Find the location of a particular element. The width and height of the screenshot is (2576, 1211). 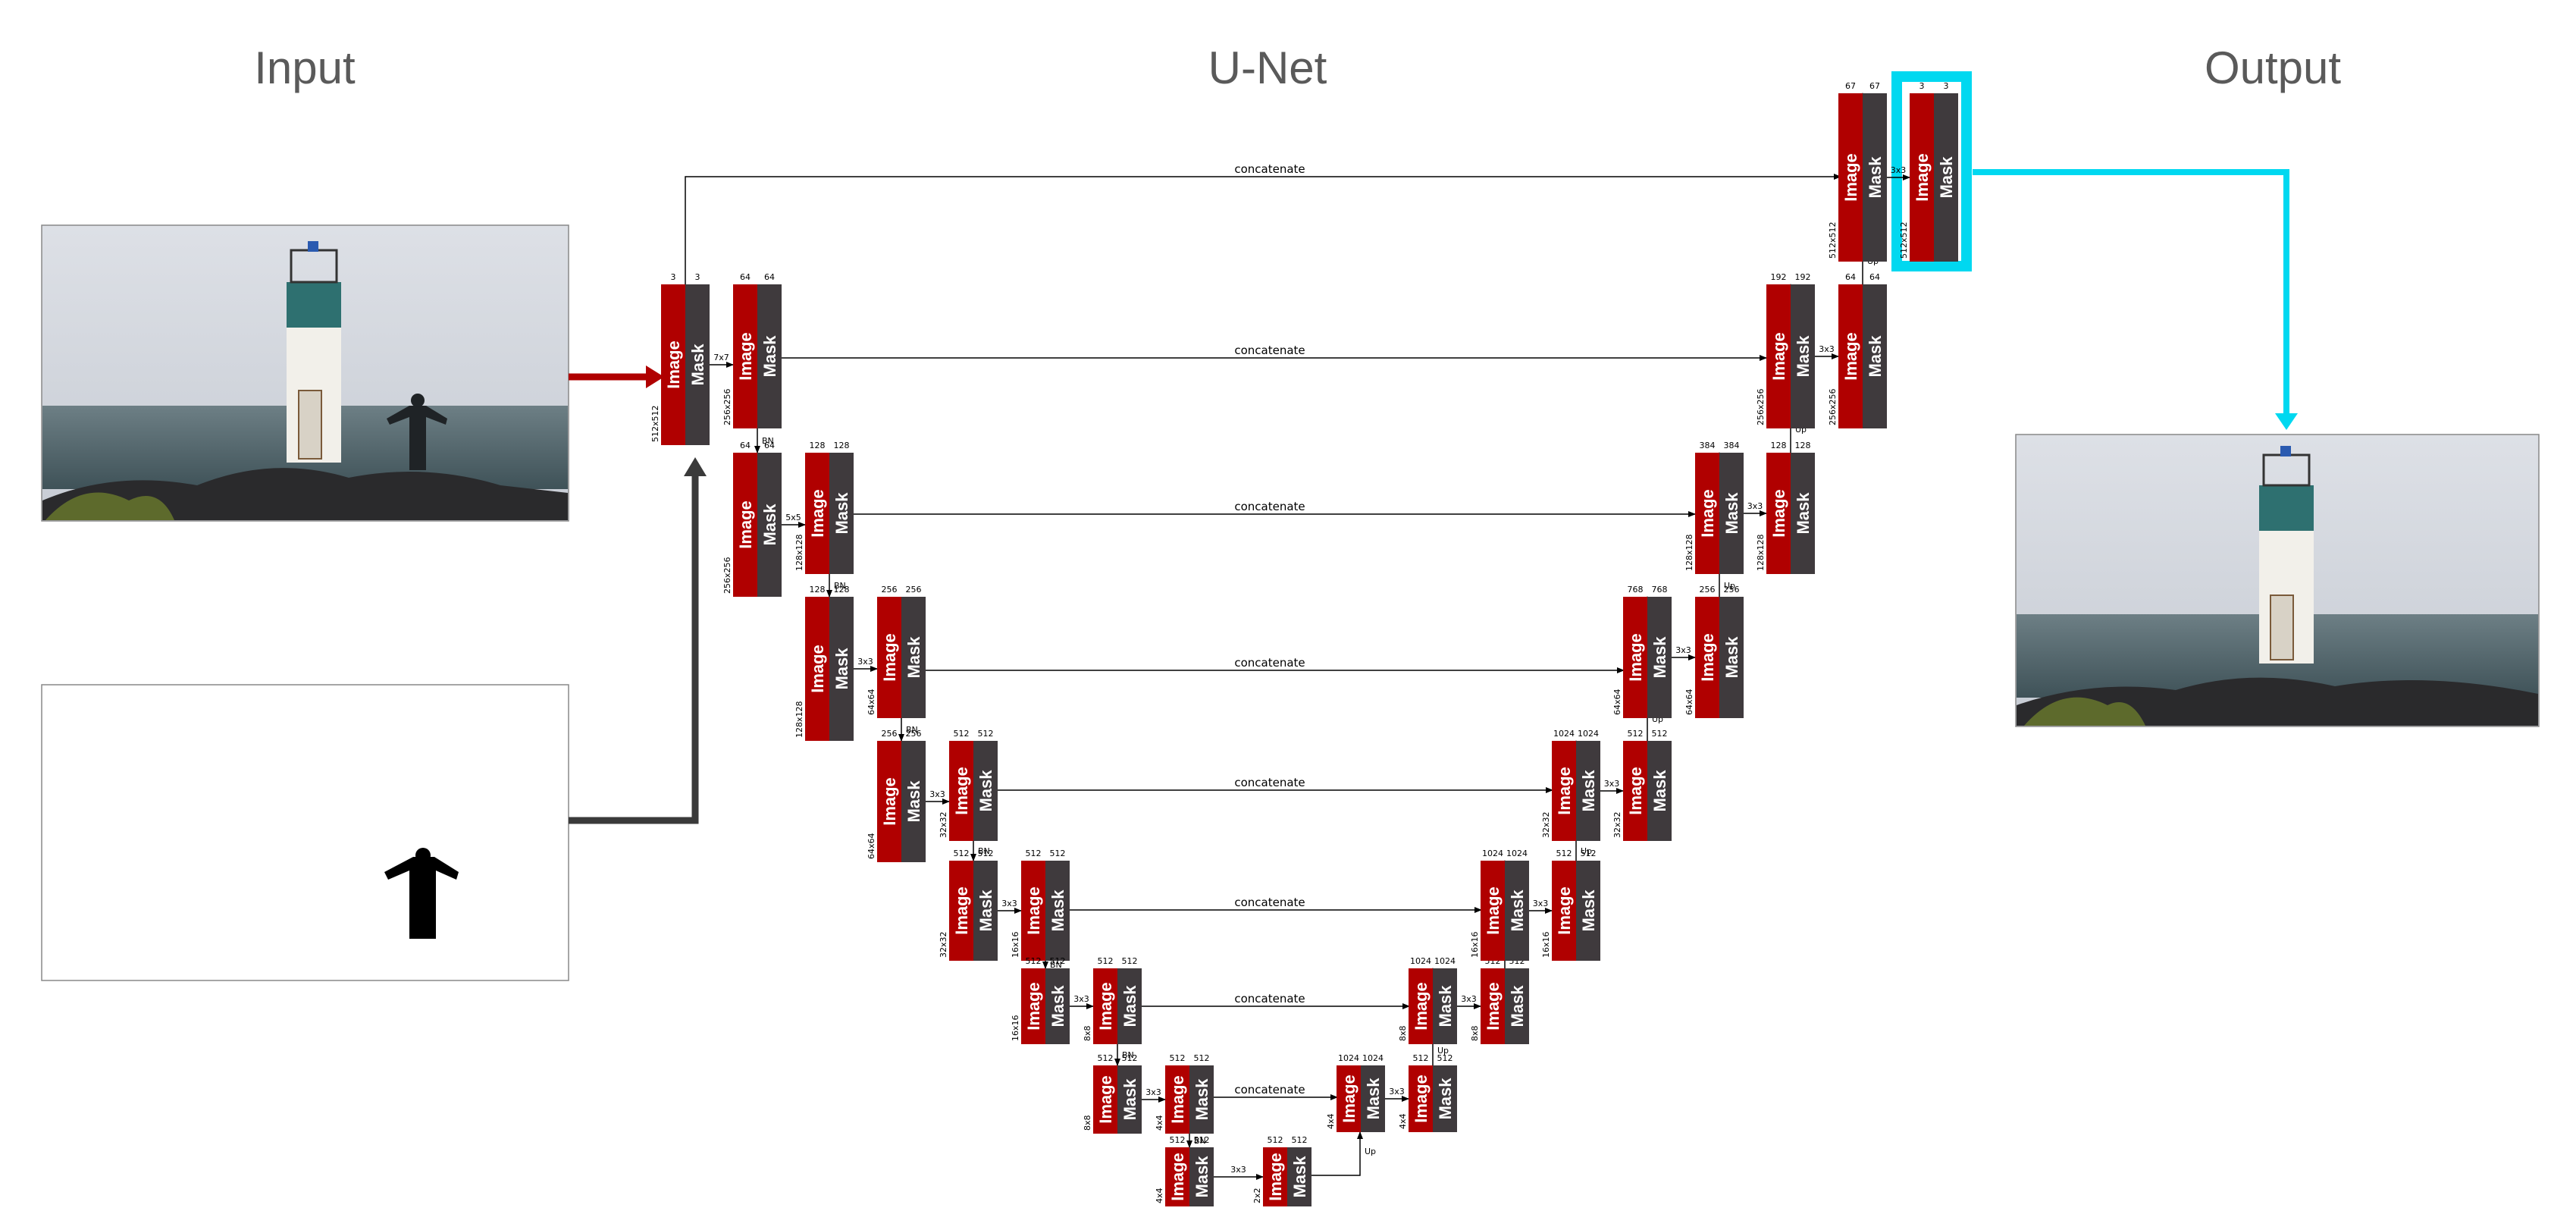

mask-channel-count: 256 is located at coordinates (914, 590).